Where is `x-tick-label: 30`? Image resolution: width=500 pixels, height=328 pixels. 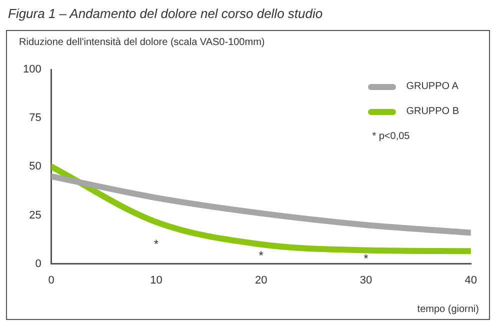 x-tick-label: 30 is located at coordinates (366, 280).